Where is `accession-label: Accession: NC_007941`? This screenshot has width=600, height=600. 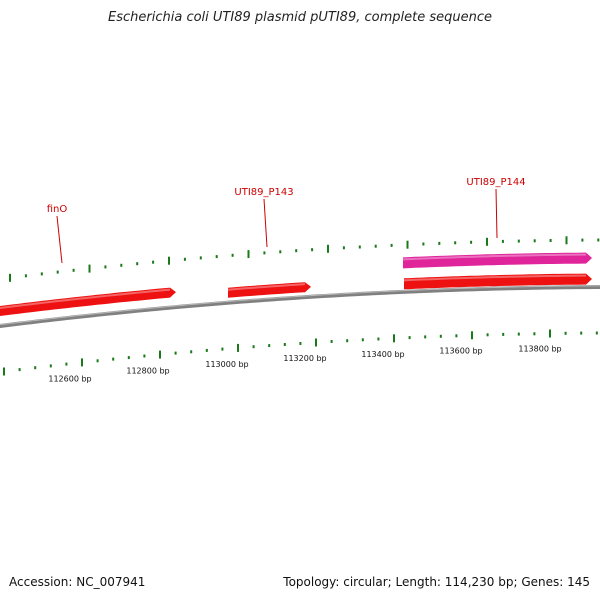 accession-label: Accession: NC_007941 is located at coordinates (77, 582).